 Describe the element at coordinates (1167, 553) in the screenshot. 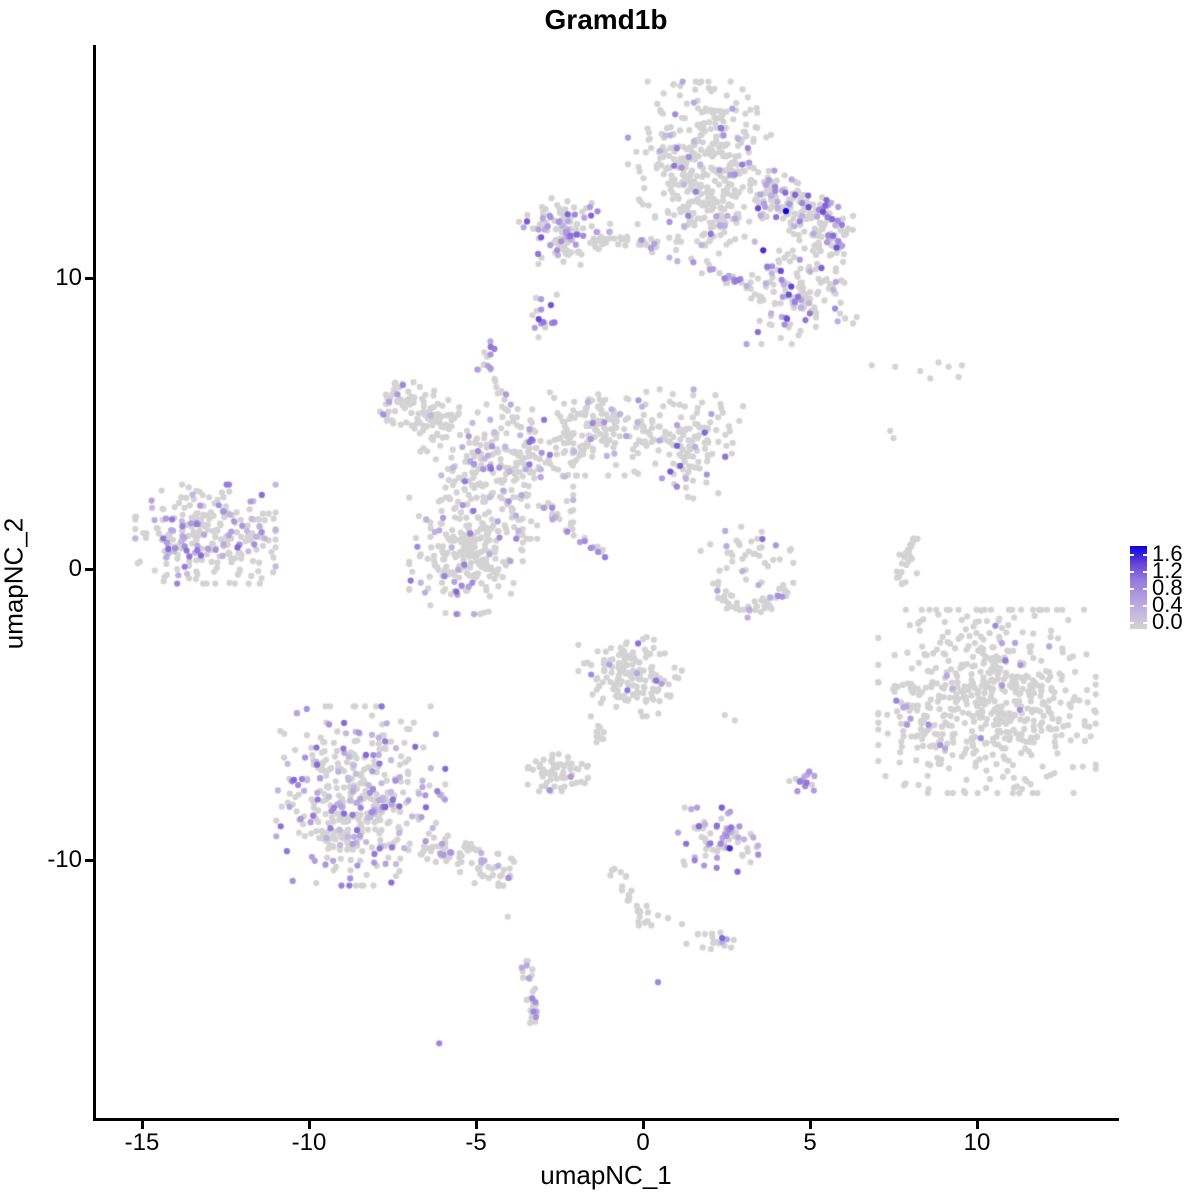

I see `colorbar-tick-label: 1.6` at that location.